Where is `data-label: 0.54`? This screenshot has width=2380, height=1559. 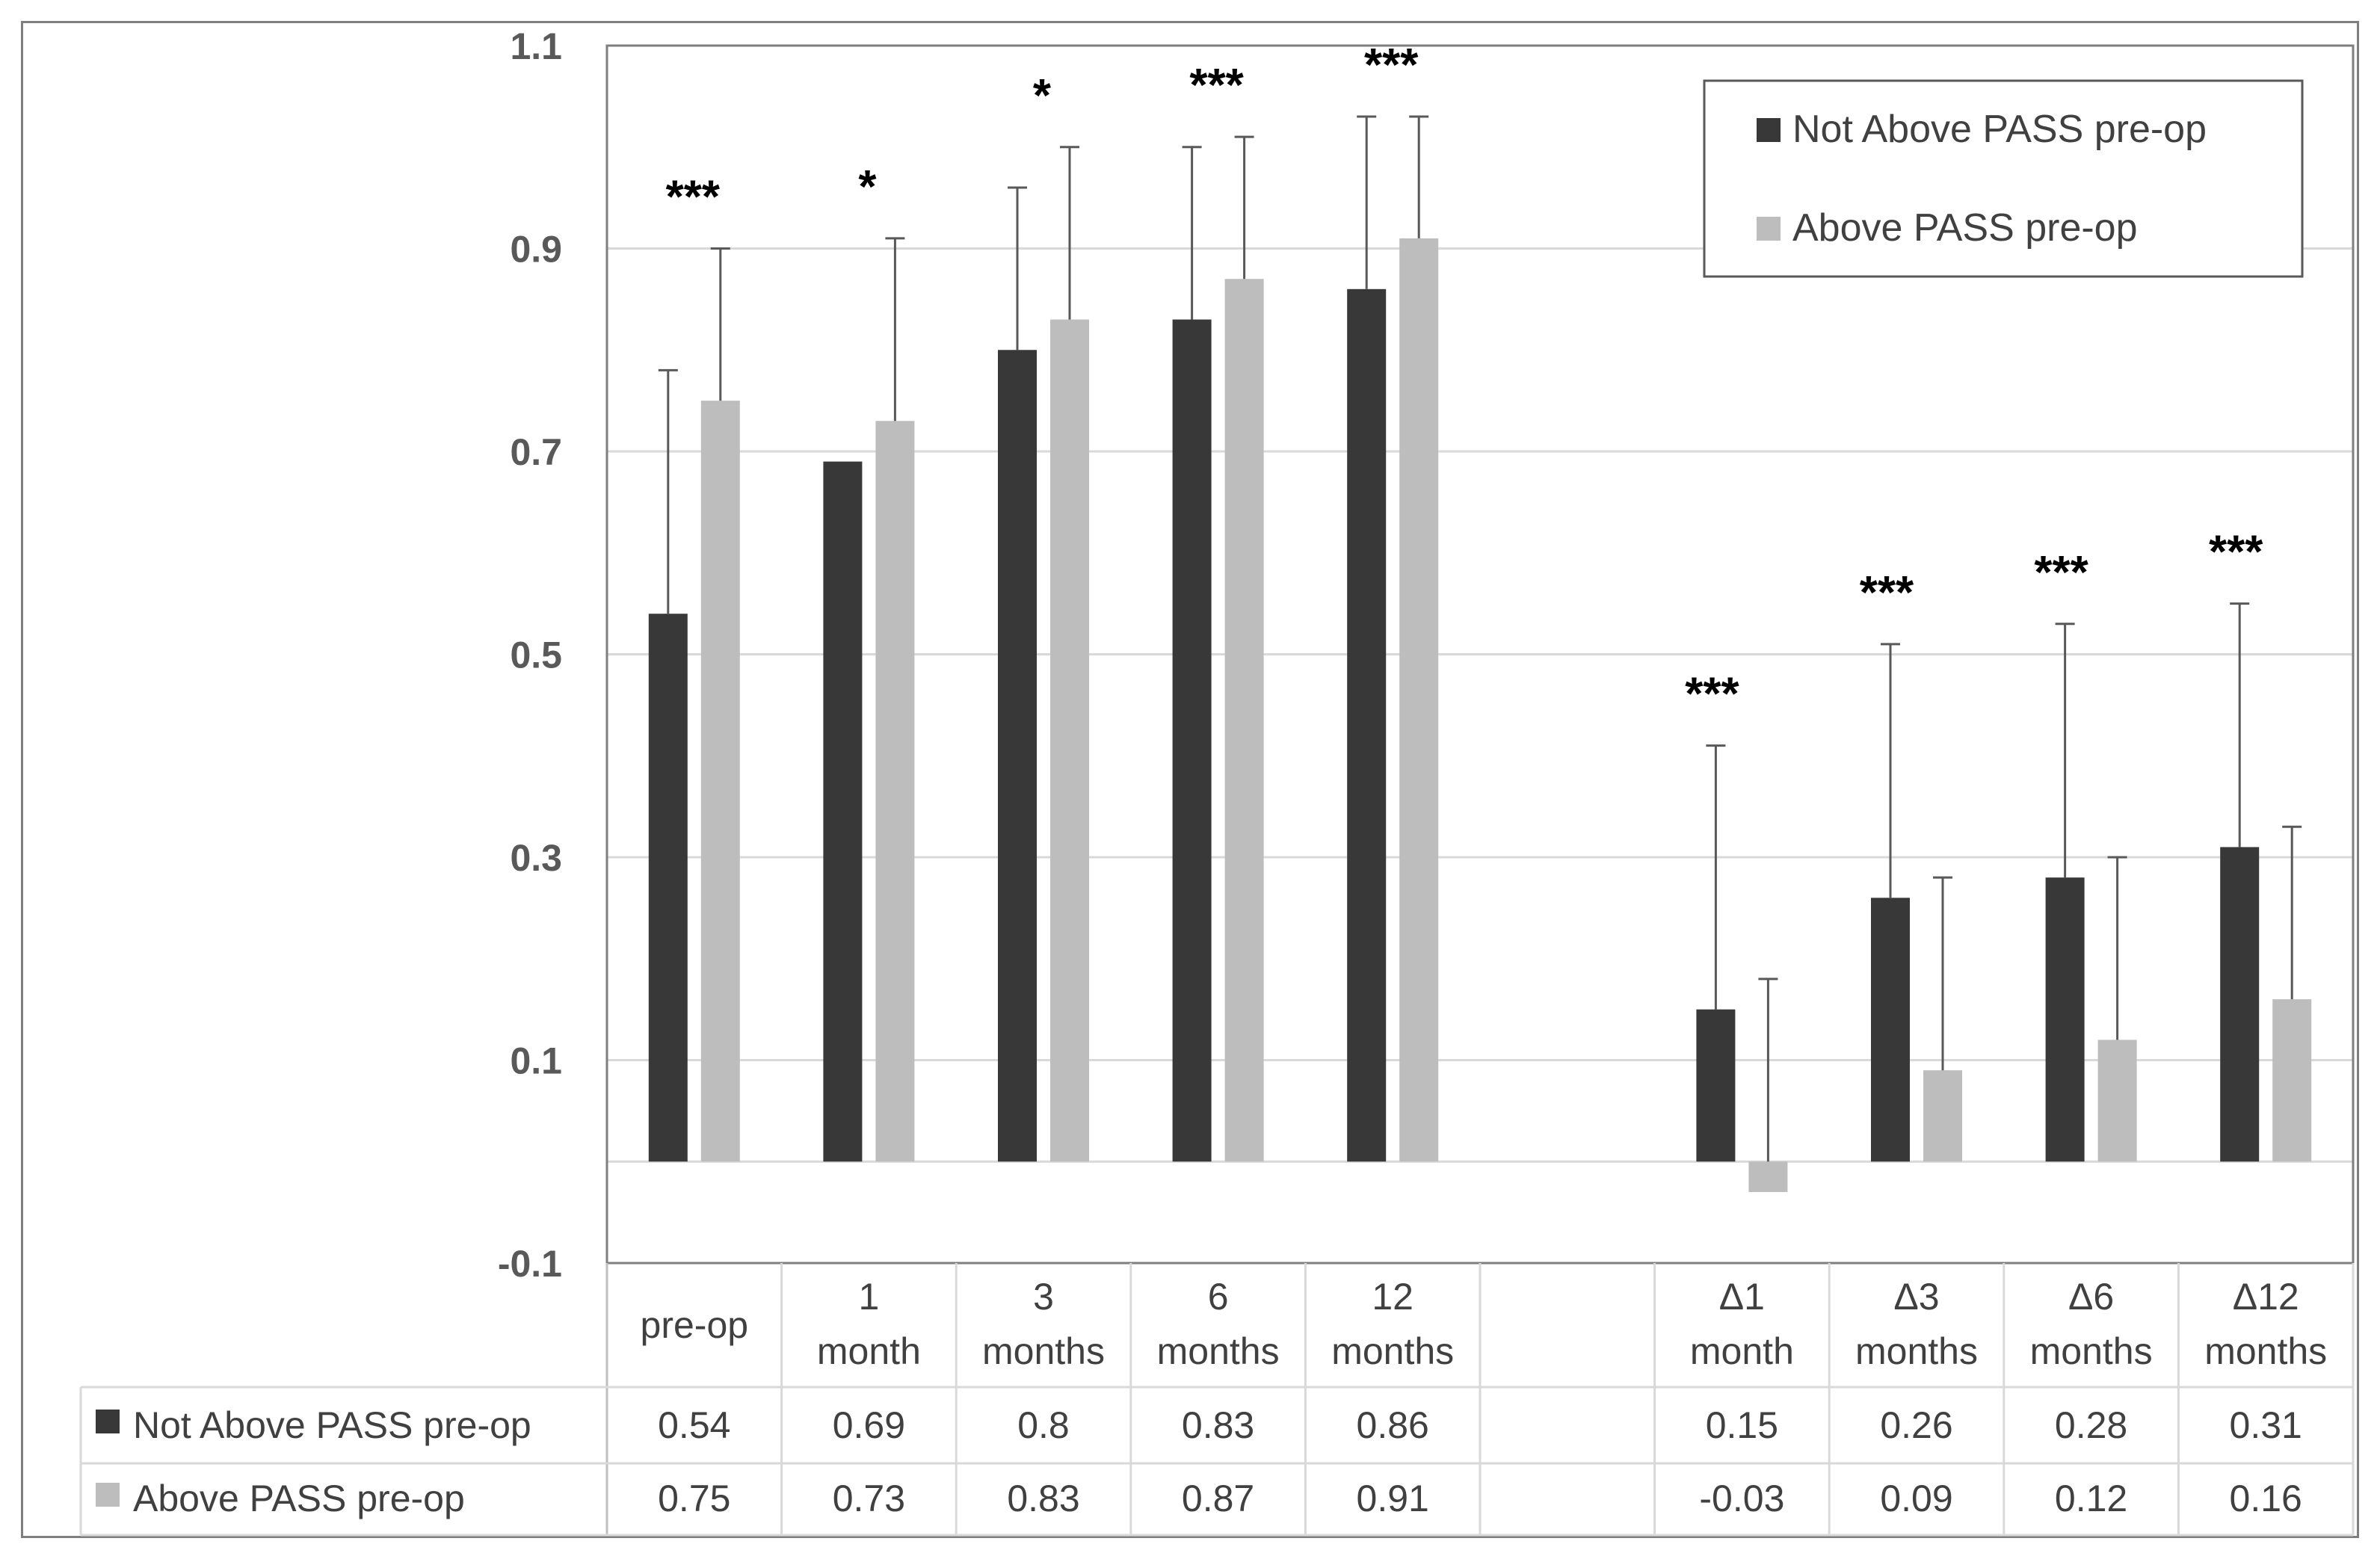 data-label: 0.54 is located at coordinates (694, 1425).